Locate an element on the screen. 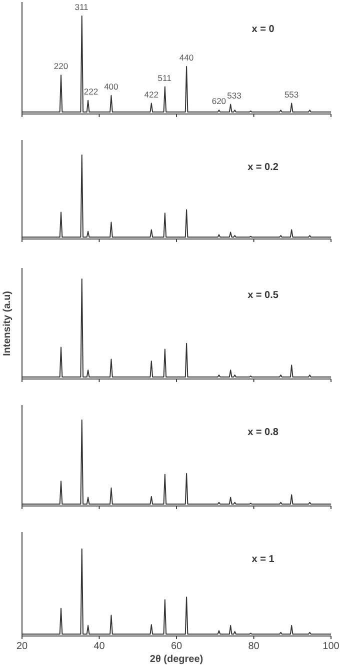 This screenshot has height=665, width=341. annotation: 220 is located at coordinates (61, 66).